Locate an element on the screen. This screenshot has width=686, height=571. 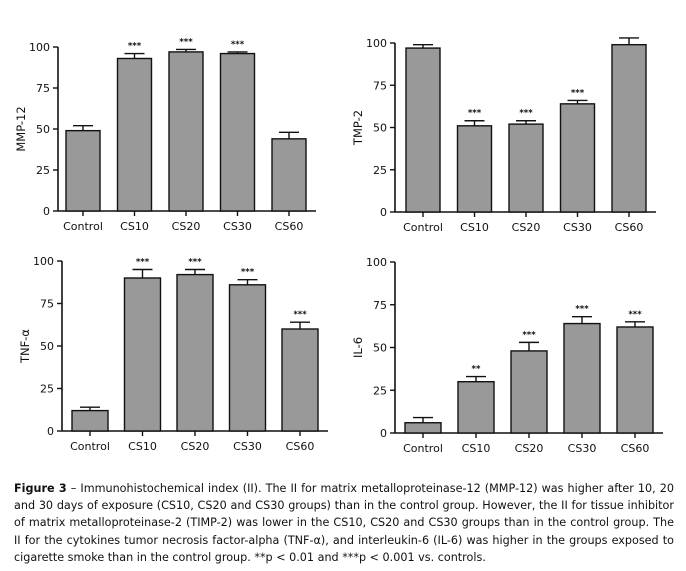
figure-label: Figure 3 is located at coordinates (40, 488).